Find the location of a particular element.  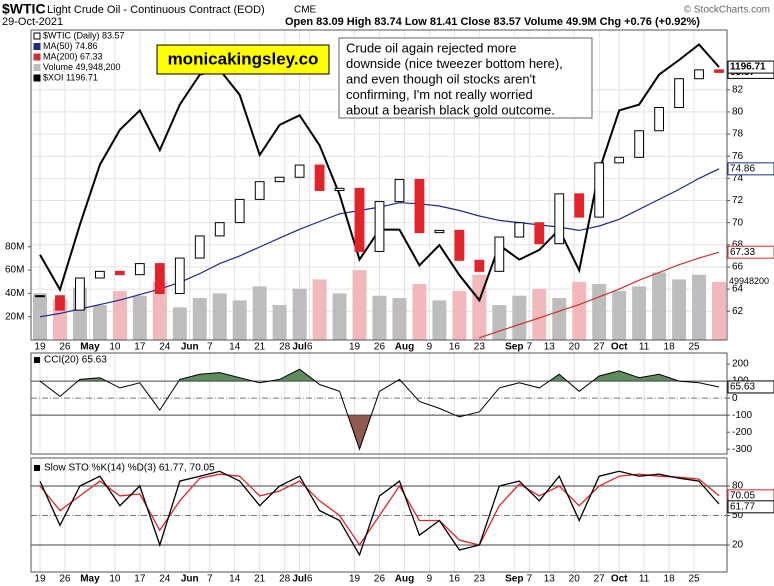

note-line: and even though oil stocks aren't is located at coordinates (441, 78).